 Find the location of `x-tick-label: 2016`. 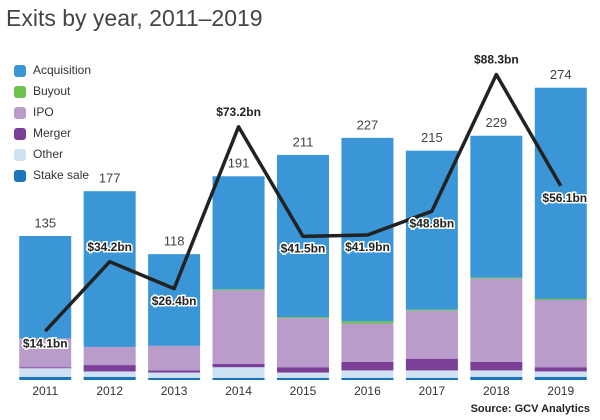

x-tick-label: 2016 is located at coordinates (367, 391).